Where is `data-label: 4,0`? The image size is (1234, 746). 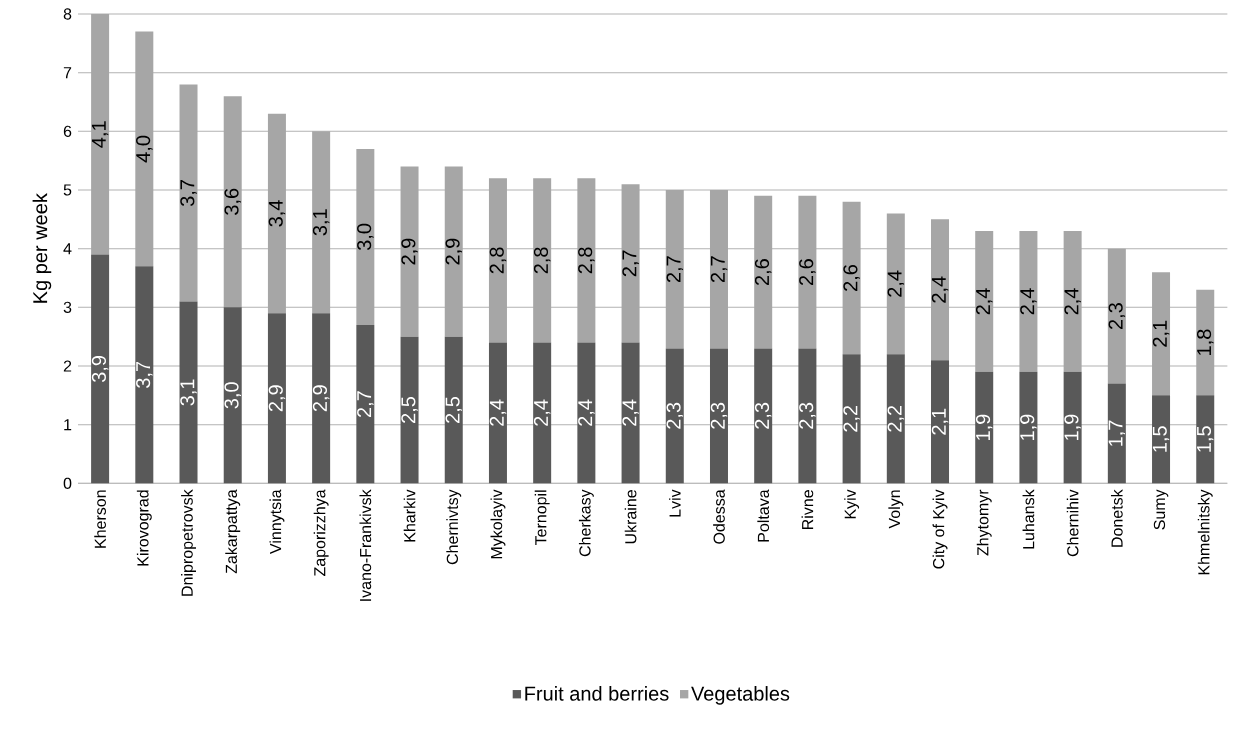 data-label: 4,0 is located at coordinates (144, 149).